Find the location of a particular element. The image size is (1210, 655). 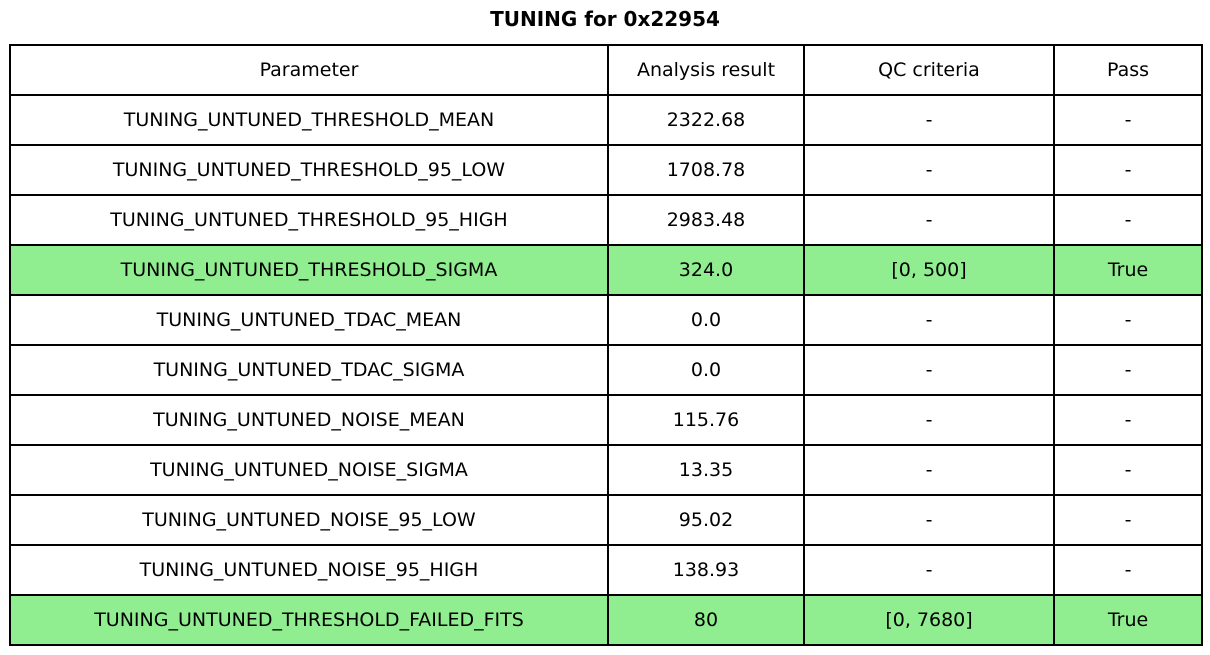

parameter-cell: TUNING_UNTUNED_NOISE_95_LOW is located at coordinates (309, 520).